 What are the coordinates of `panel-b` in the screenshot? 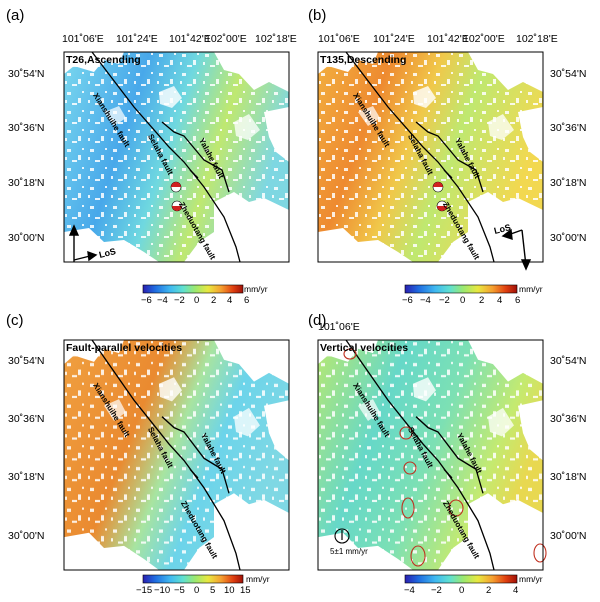 It's located at (430, 161).